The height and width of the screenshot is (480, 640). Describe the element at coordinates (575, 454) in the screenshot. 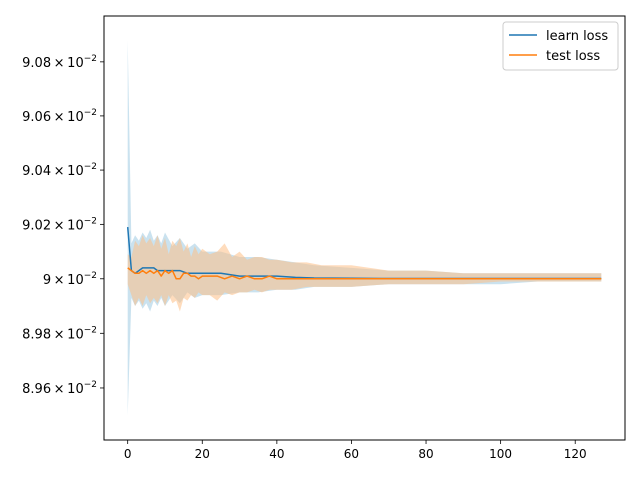

I see `x-tick-label: 120` at that location.